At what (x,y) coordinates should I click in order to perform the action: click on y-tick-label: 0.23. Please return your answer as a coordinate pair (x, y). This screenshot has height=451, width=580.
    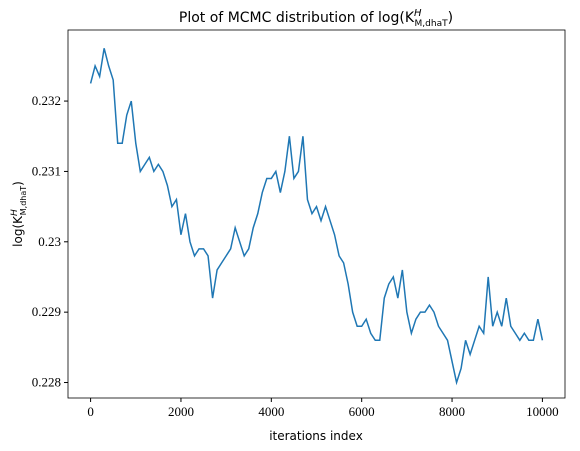
    Looking at the image, I should click on (49, 241).